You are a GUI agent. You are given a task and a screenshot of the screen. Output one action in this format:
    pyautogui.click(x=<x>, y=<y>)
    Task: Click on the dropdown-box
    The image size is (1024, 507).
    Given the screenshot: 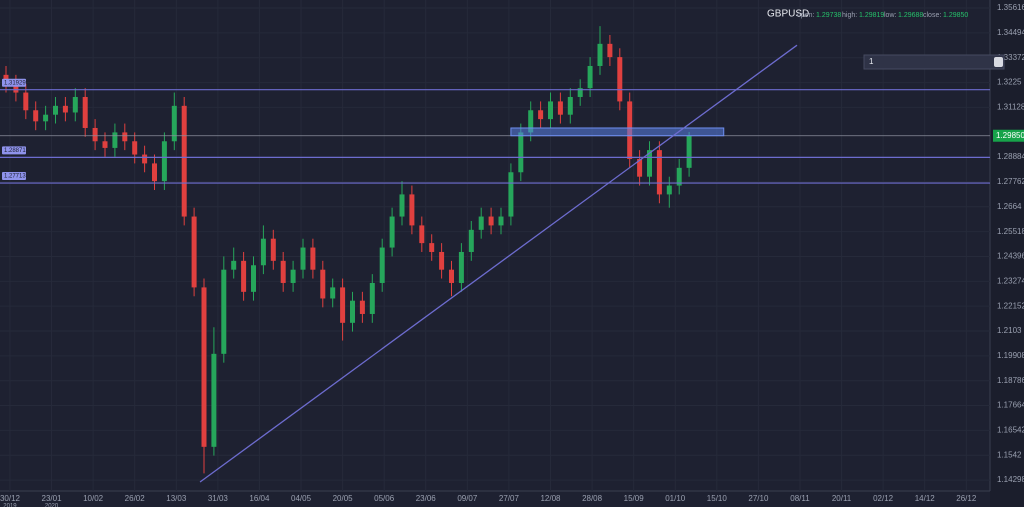 What is the action you would take?
    pyautogui.click(x=934, y=62)
    